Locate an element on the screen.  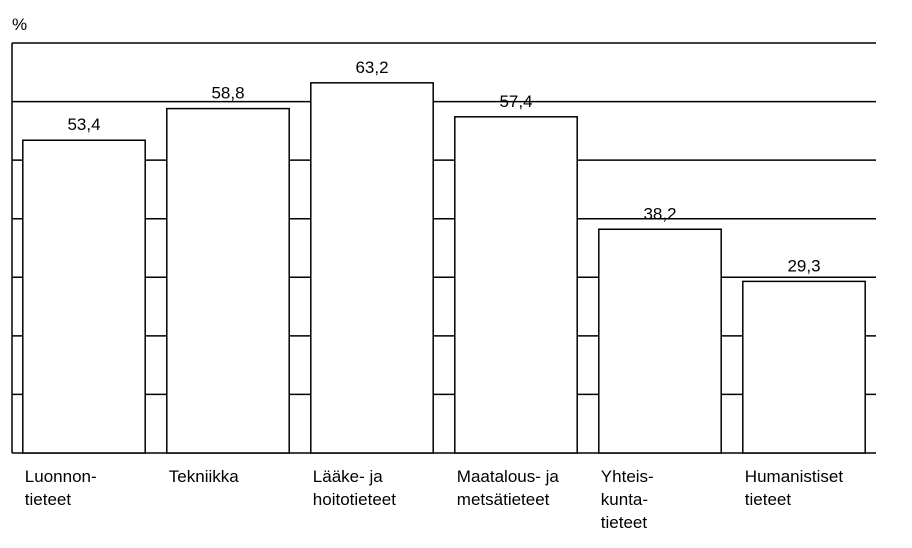
y-axis-label: % is located at coordinates (19, 24).